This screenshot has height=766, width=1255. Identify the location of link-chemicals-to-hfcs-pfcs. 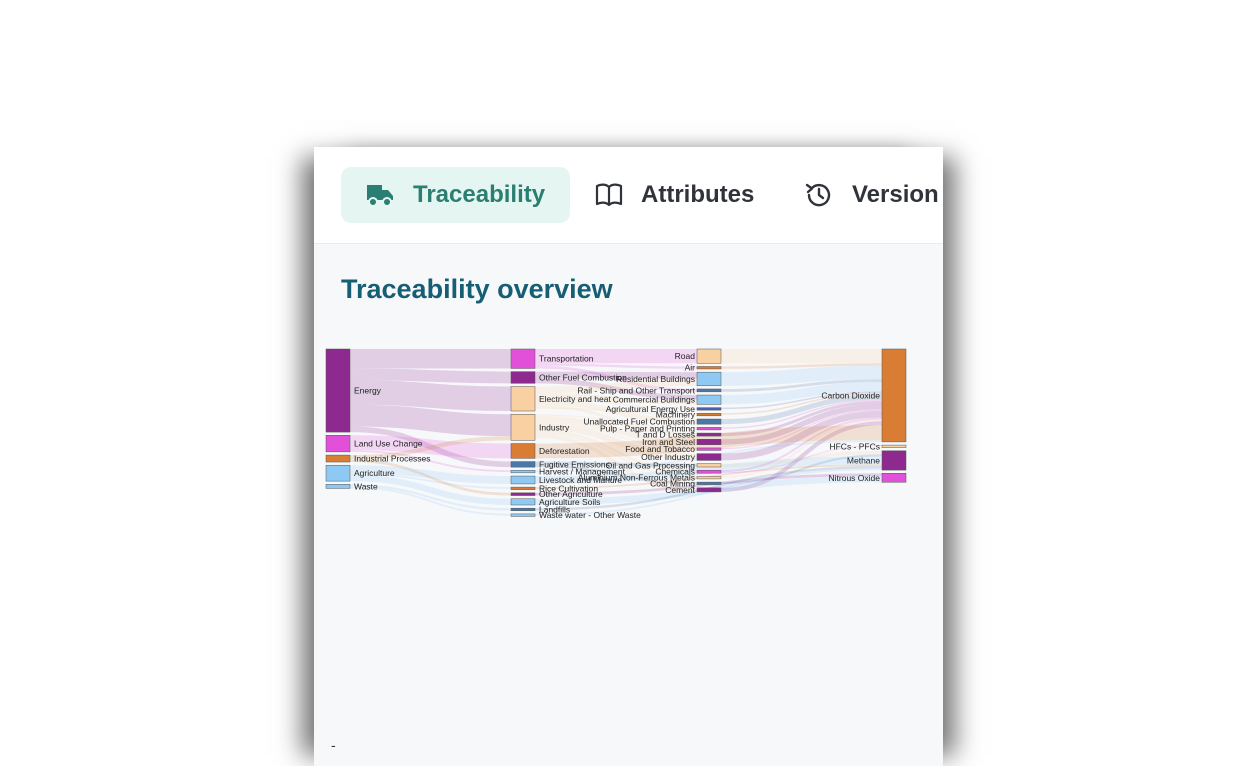
(801, 459).